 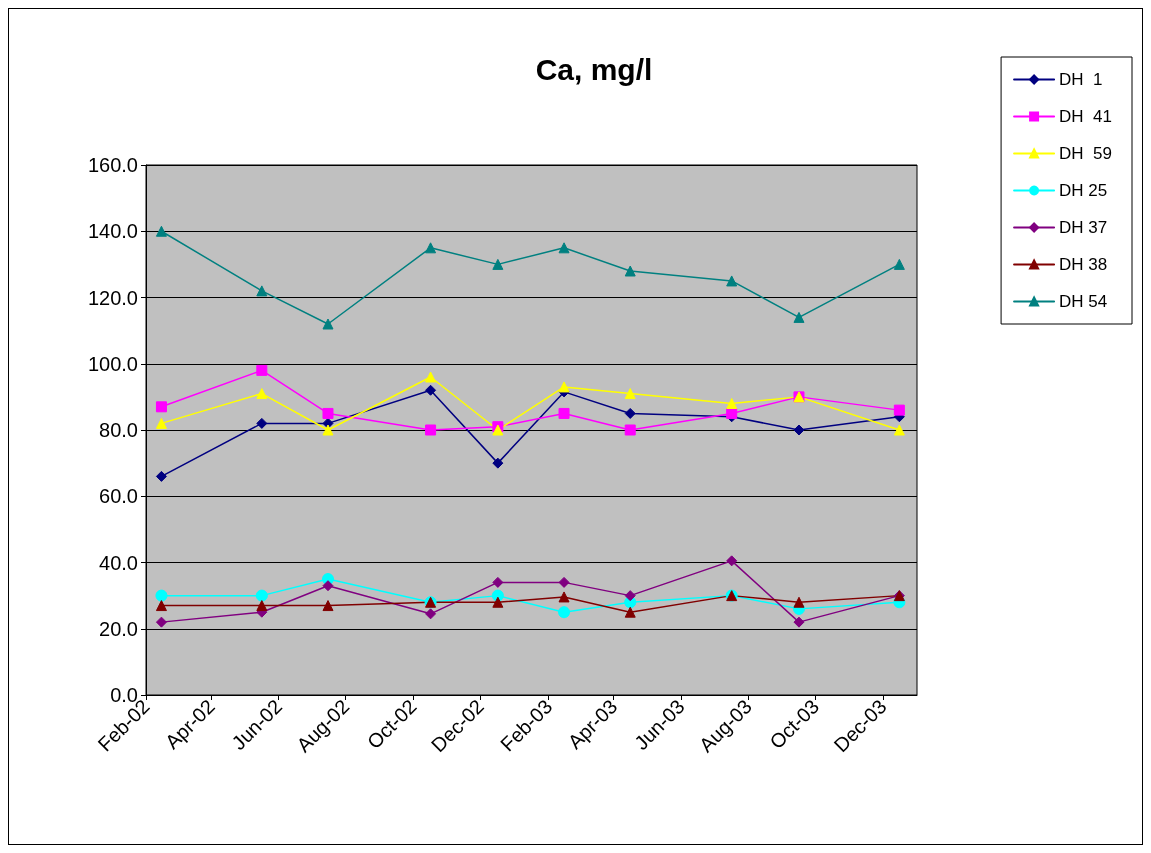 What do you see at coordinates (1083, 227) in the screenshot?
I see `legend-label: DH 37` at bounding box center [1083, 227].